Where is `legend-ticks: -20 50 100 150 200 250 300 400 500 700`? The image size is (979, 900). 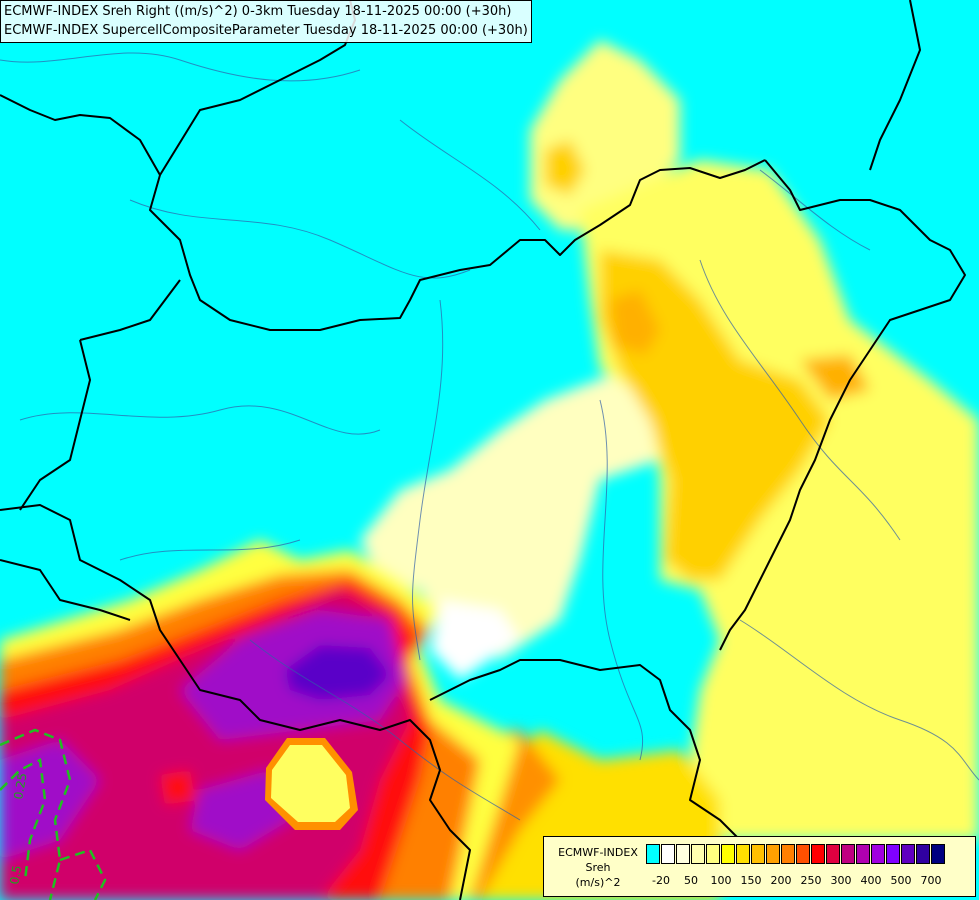 legend-ticks: -20 50 100 150 200 250 300 400 500 700 is located at coordinates (808, 881).